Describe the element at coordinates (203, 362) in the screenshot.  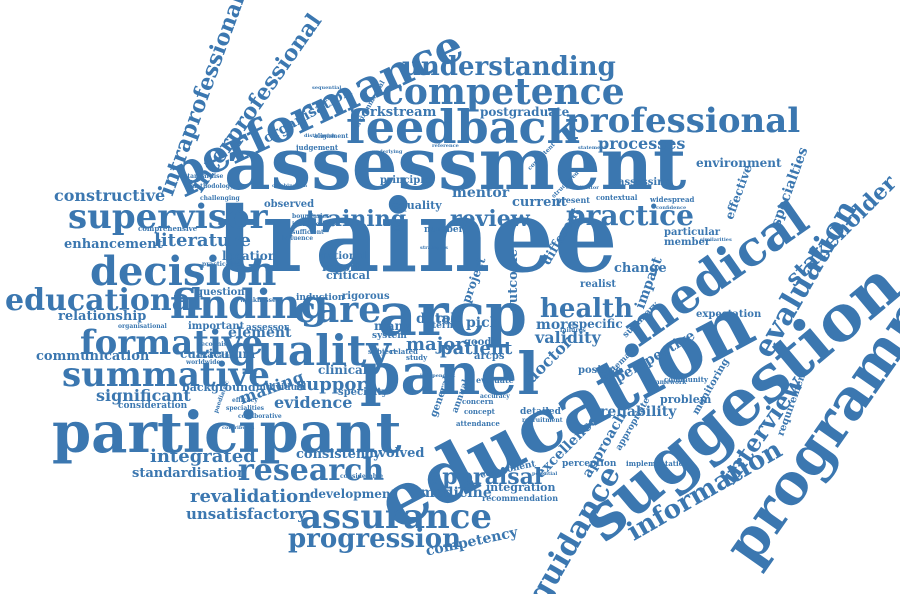
I see `word-worldwide: worldwide` at that location.